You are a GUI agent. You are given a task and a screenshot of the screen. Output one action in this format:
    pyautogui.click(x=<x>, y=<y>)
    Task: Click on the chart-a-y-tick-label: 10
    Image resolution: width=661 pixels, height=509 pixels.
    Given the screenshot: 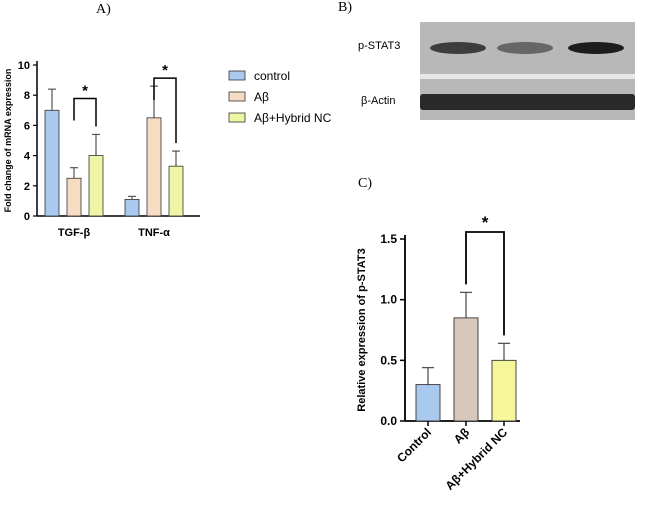 What is the action you would take?
    pyautogui.click(x=24, y=66)
    